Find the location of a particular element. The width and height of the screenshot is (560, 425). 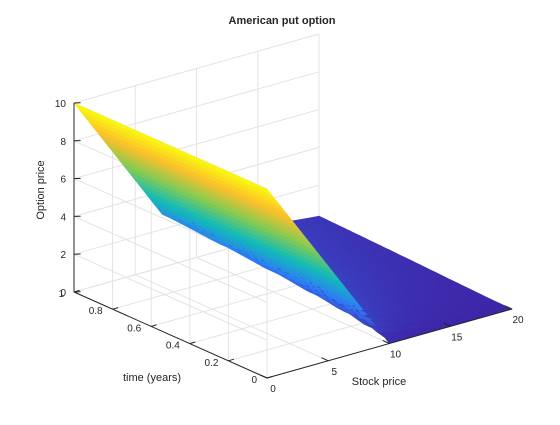

z-tick-label: 6 is located at coordinates (63, 180).